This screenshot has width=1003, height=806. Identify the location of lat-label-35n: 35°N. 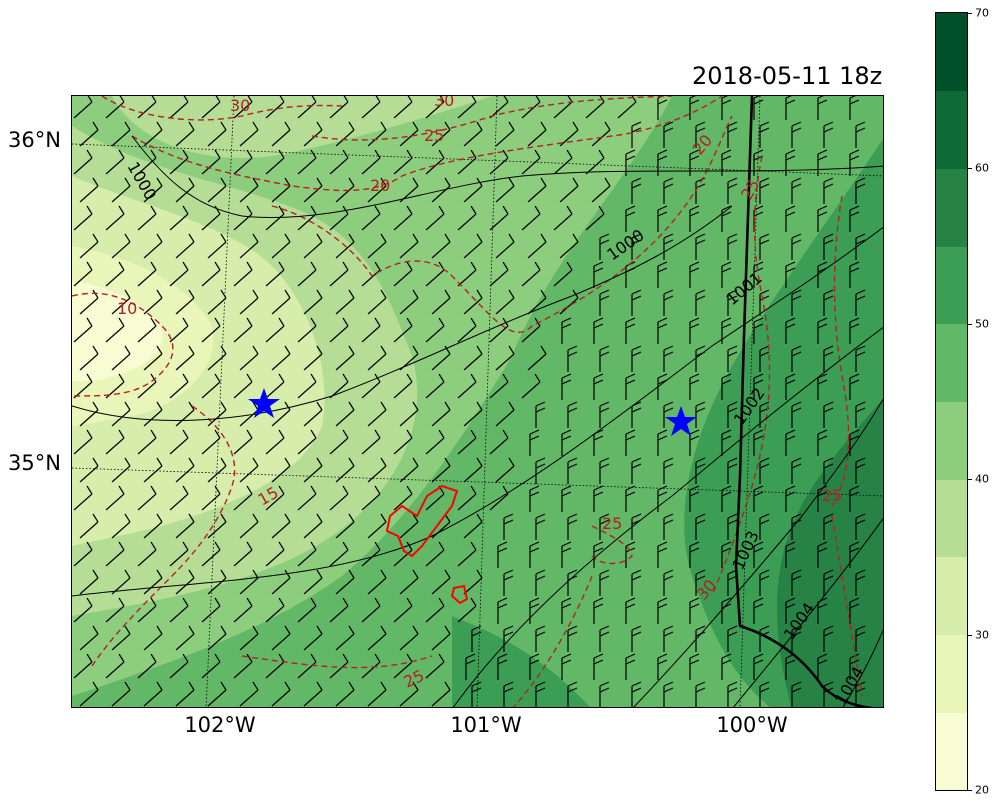
(34, 463).